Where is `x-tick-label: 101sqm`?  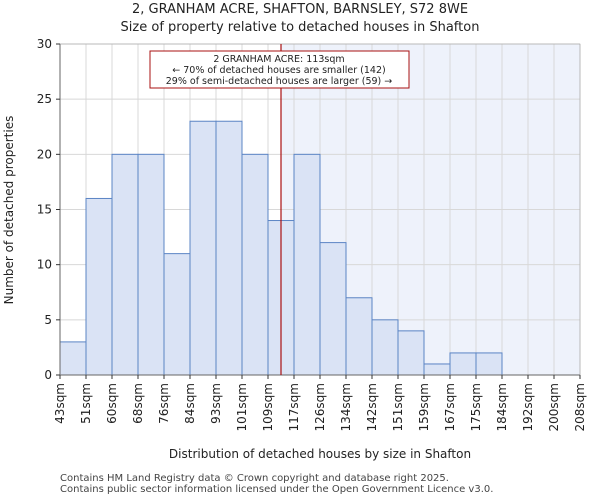 x-tick-label: 101sqm is located at coordinates (242, 407).